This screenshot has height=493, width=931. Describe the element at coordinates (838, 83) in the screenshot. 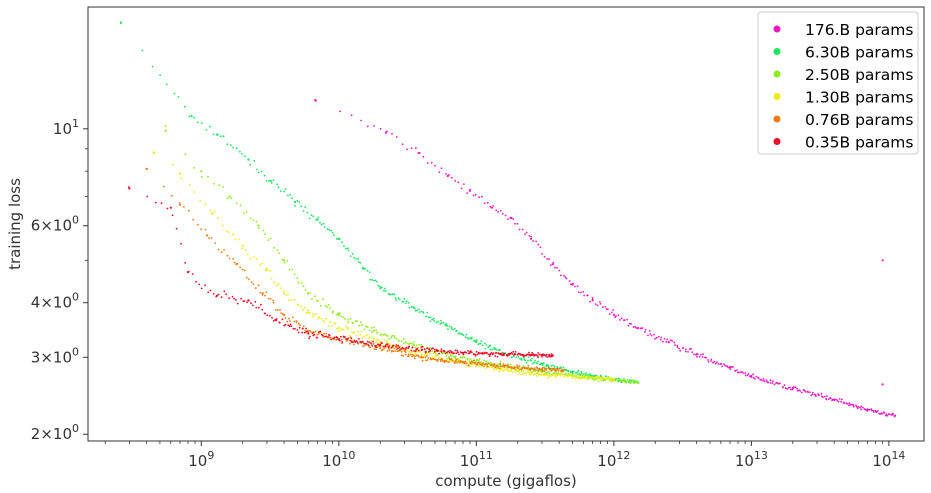

I see `legend-box` at that location.